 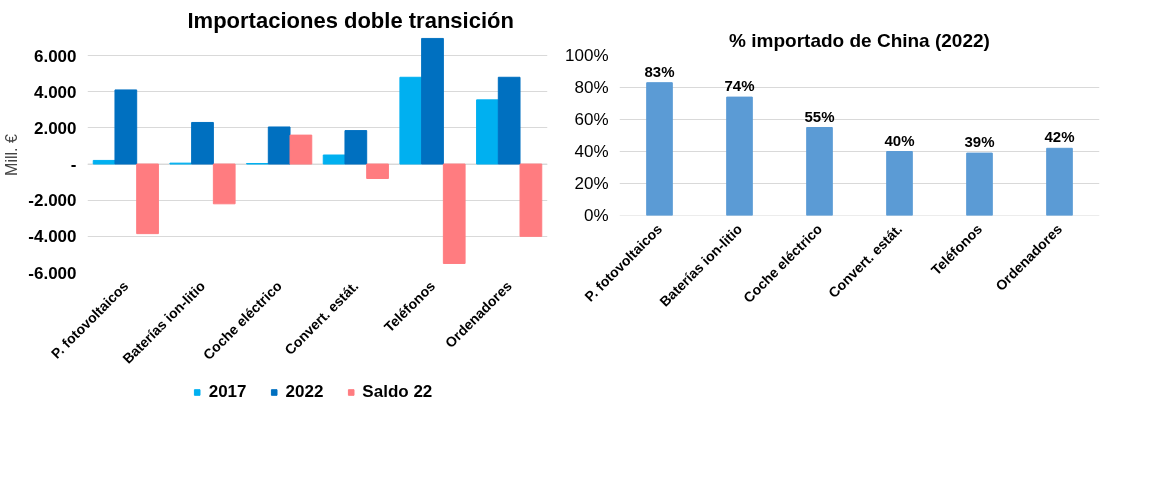 I want to click on text: 42%, so click(x=1059, y=137).